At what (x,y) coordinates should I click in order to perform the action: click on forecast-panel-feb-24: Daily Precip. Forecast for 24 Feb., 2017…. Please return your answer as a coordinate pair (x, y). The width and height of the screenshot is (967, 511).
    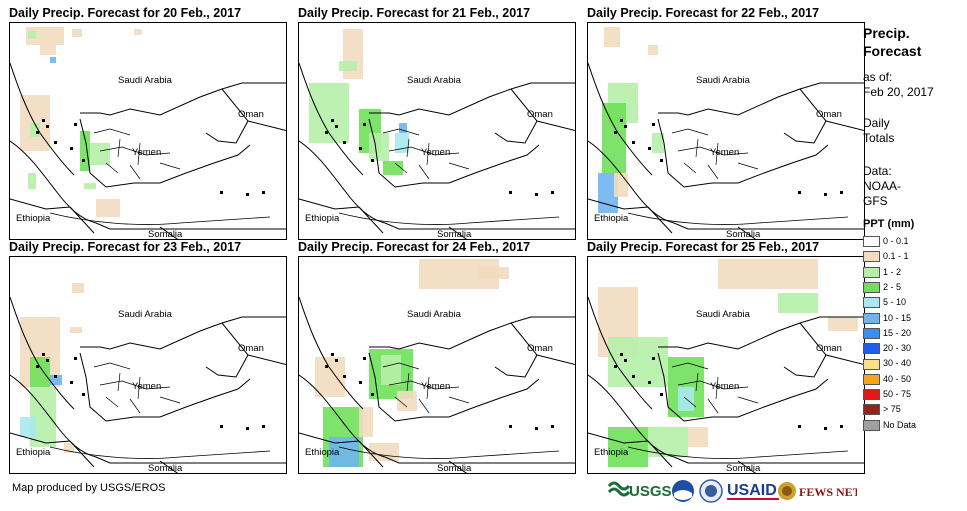
    Looking at the image, I should click on (437, 358).